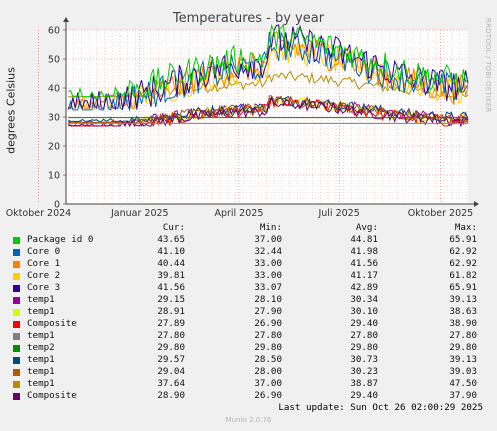 The height and width of the screenshot is (431, 497). What do you see at coordinates (248, 300) in the screenshot?
I see `legend-row: temp1 29.15 28.10 30.34 39.13` at bounding box center [248, 300].